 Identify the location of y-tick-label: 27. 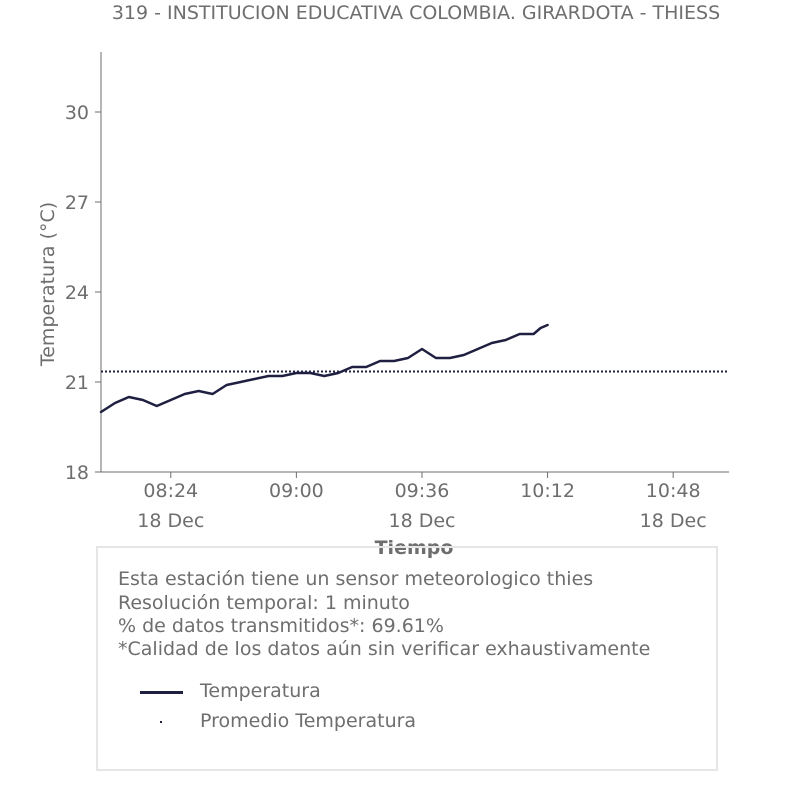
(77, 203).